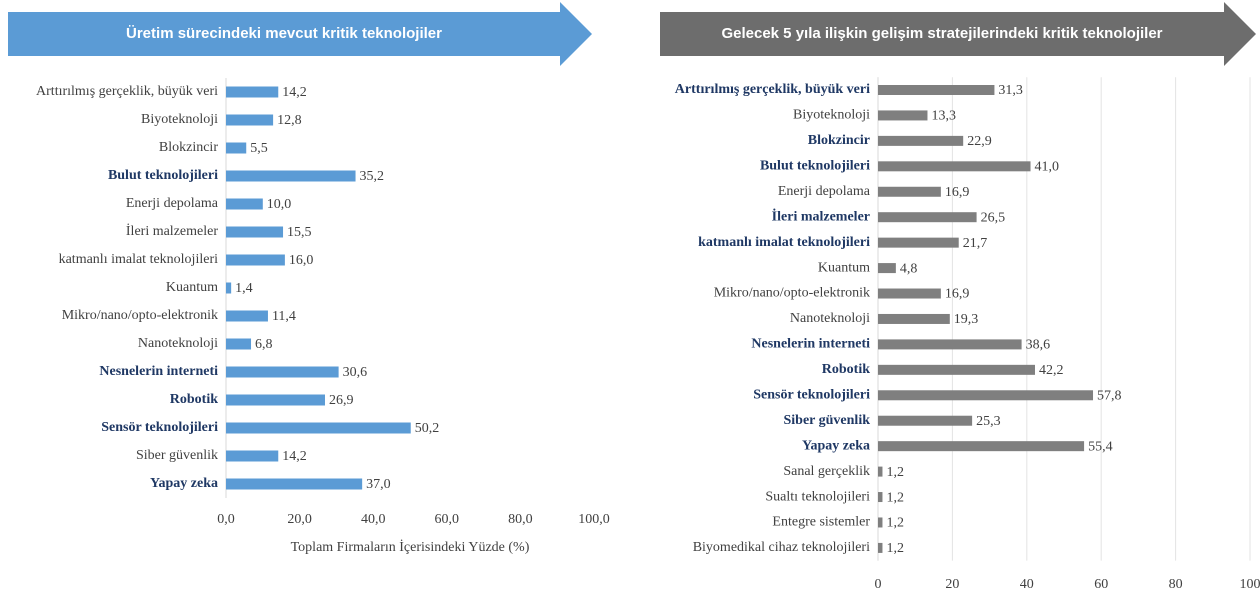  Describe the element at coordinates (299, 519) in the screenshot. I see `x-tick-label: 20,0` at that location.